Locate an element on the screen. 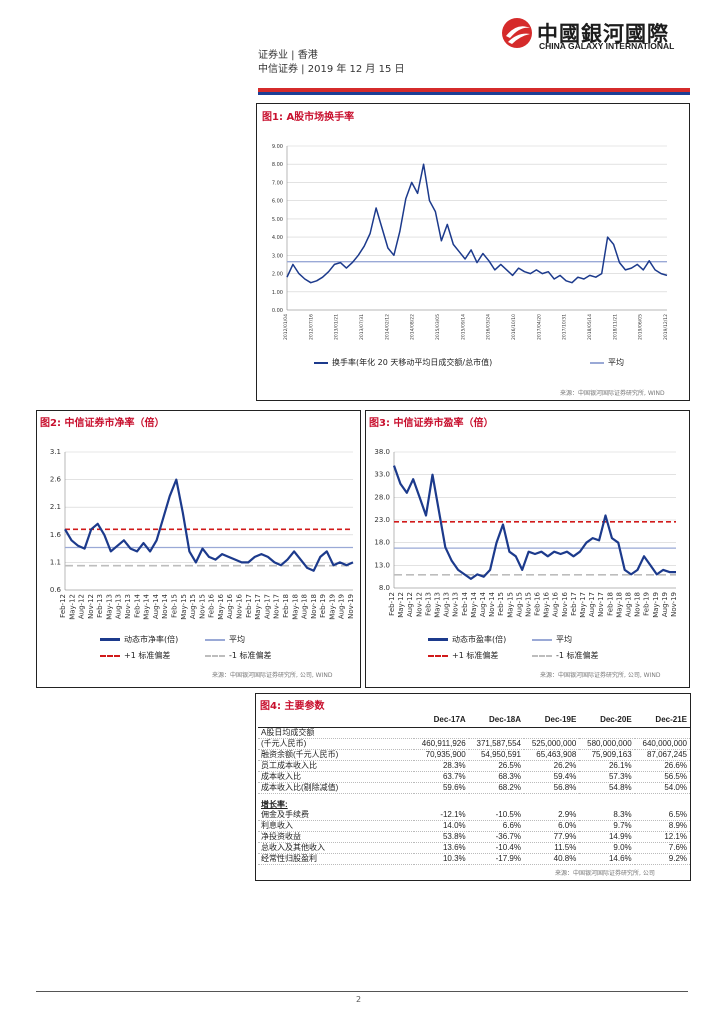 This screenshot has width=724, height=1024. table-cell: 8.3% is located at coordinates (607, 815).